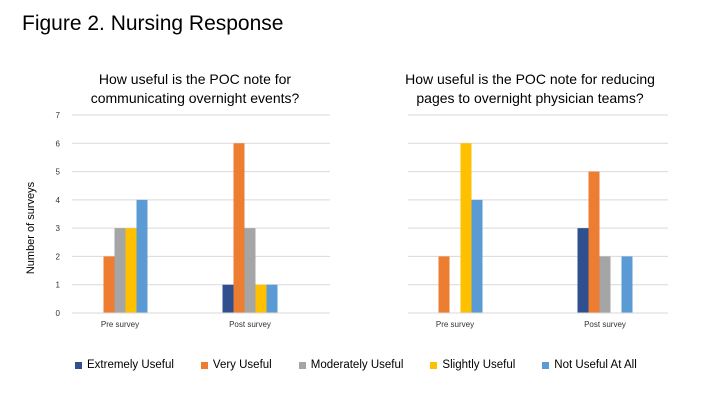 The height and width of the screenshot is (405, 720). Describe the element at coordinates (242, 365) in the screenshot. I see `legend-label: Very Useful` at that location.